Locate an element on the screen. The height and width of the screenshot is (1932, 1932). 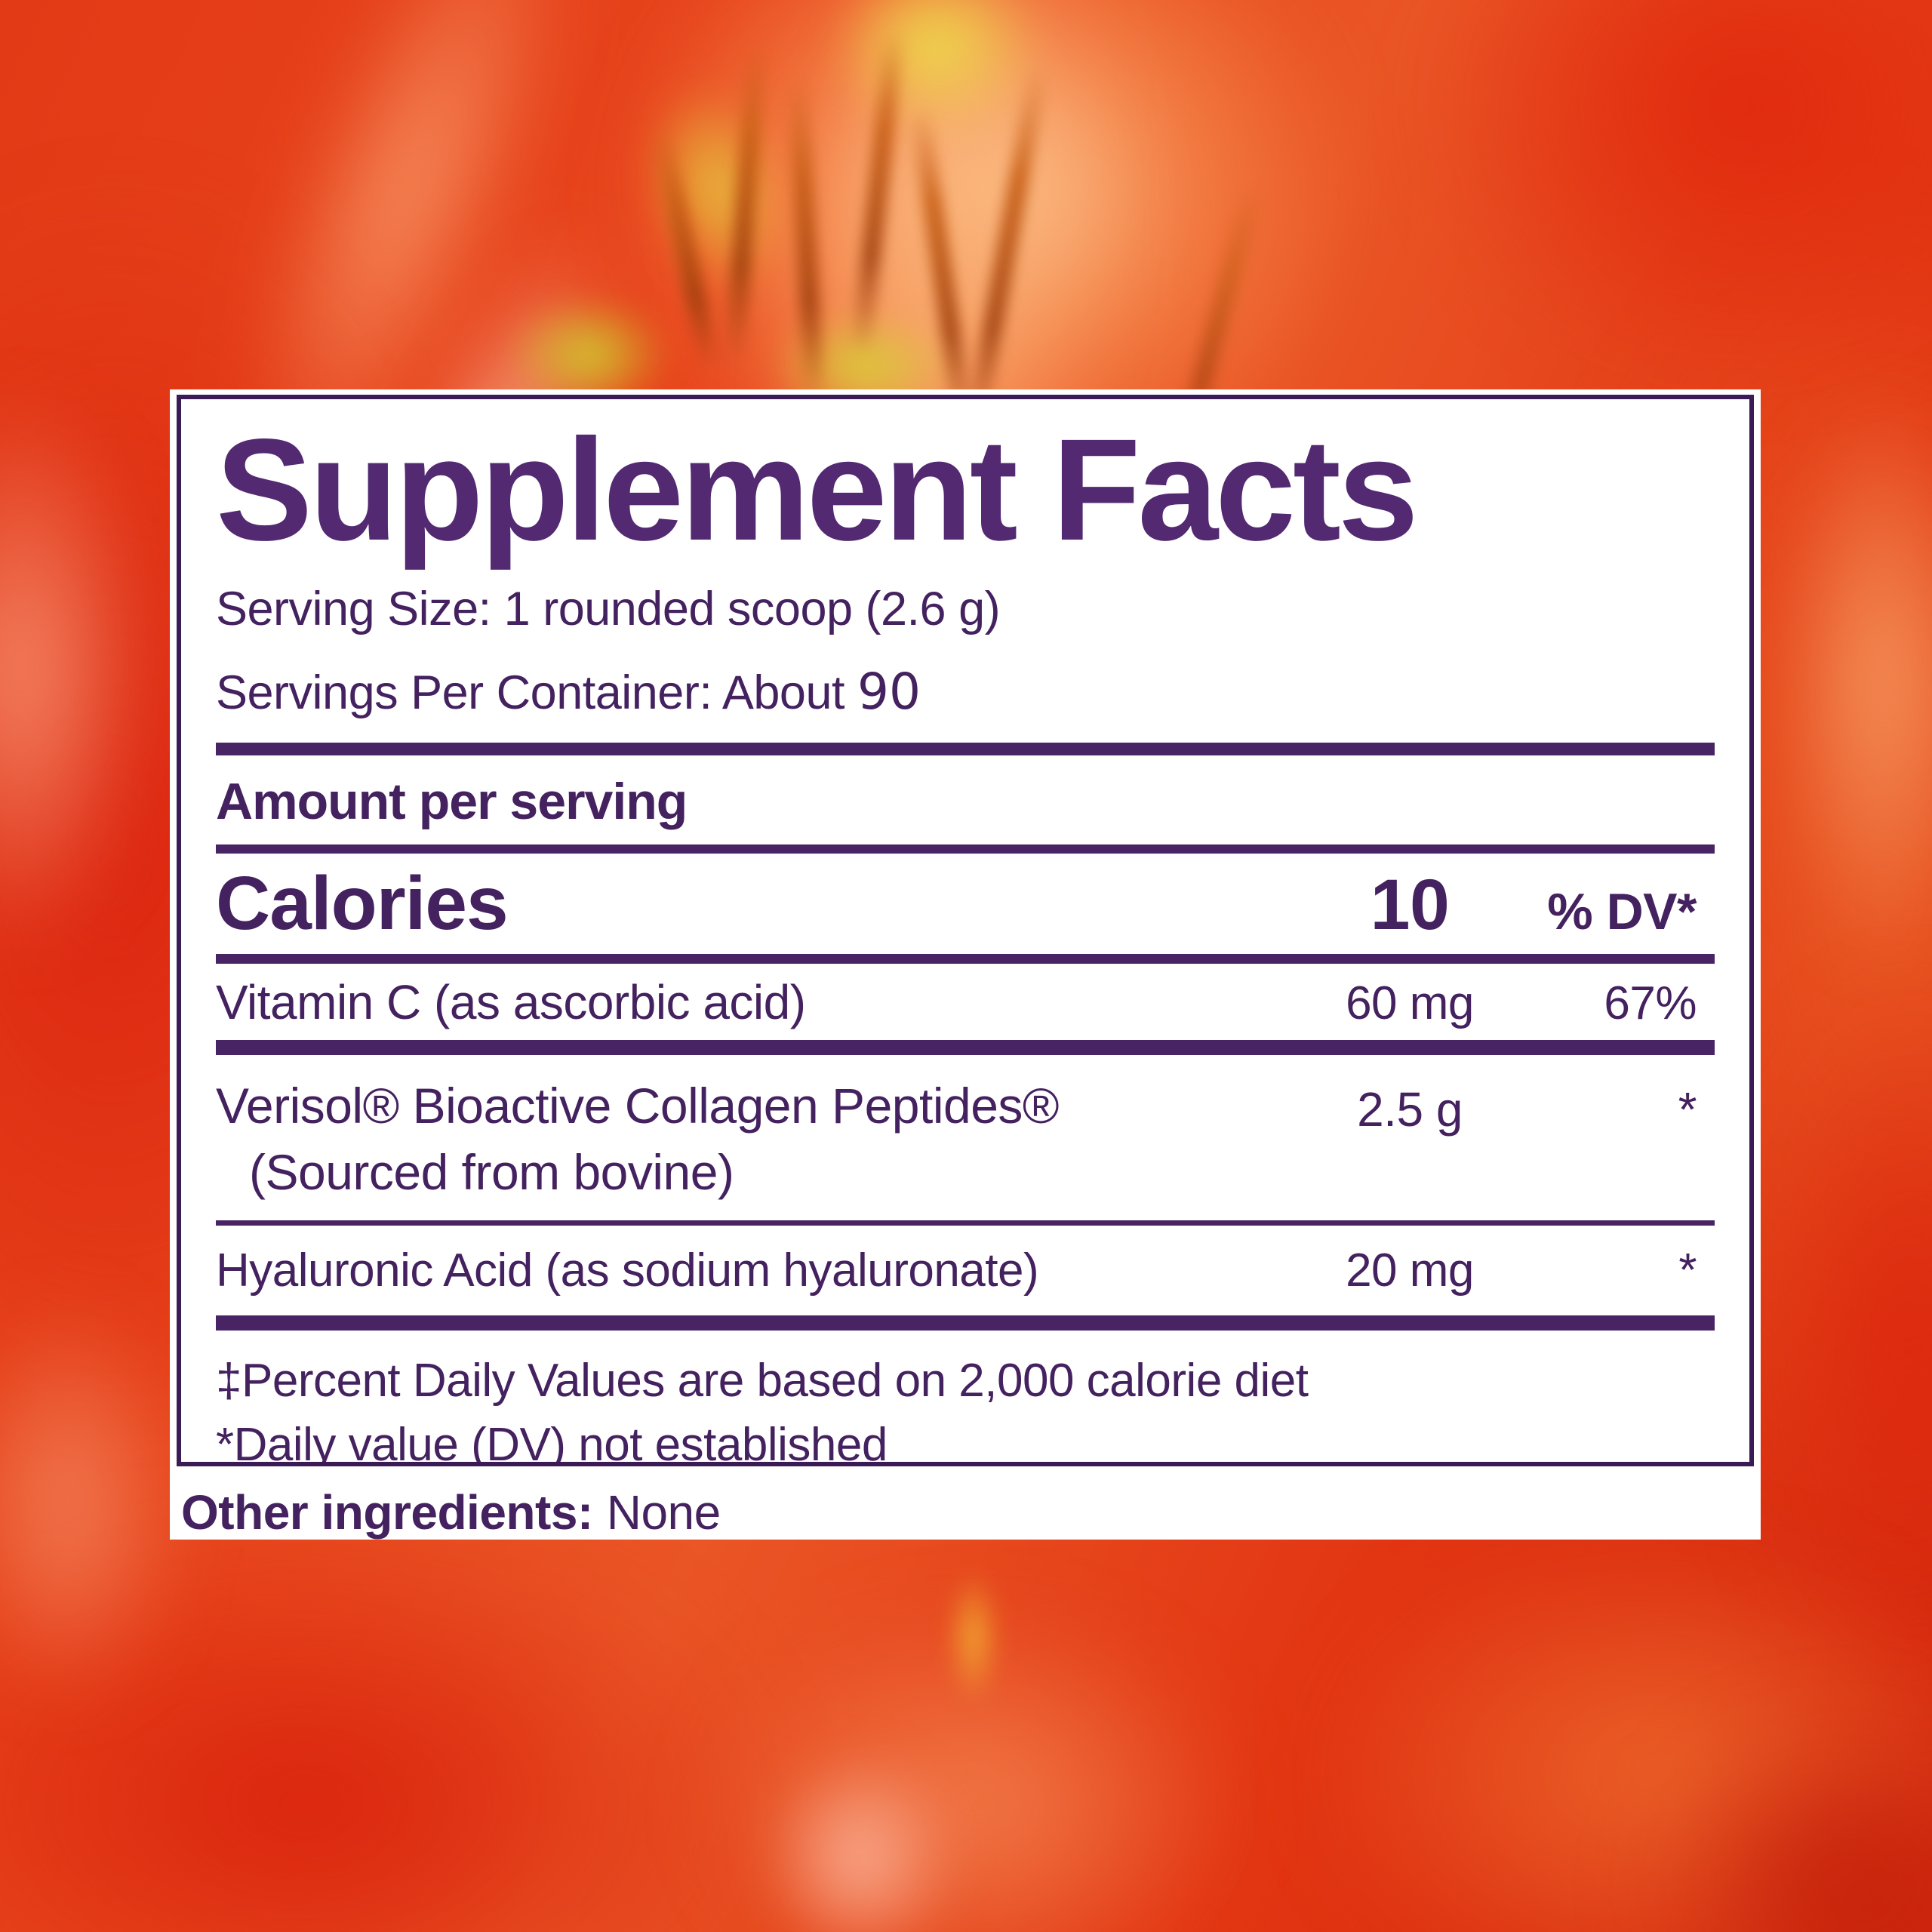
servings-per-container-text: Servings Per Container: About is located at coordinates (530, 693).